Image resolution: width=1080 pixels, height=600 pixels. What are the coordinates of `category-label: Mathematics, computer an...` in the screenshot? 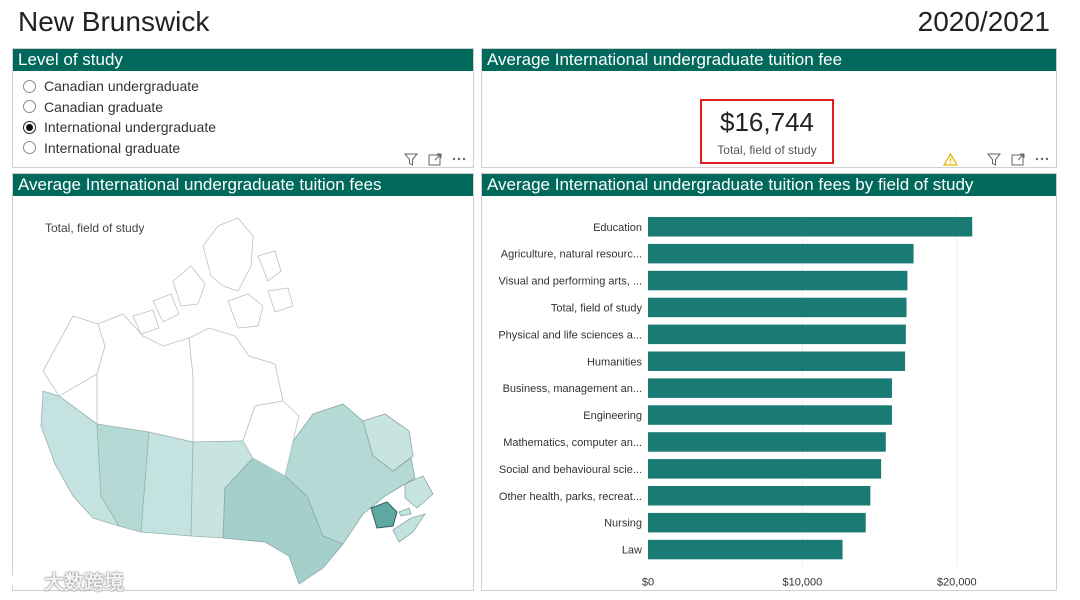 It's located at (572, 443).